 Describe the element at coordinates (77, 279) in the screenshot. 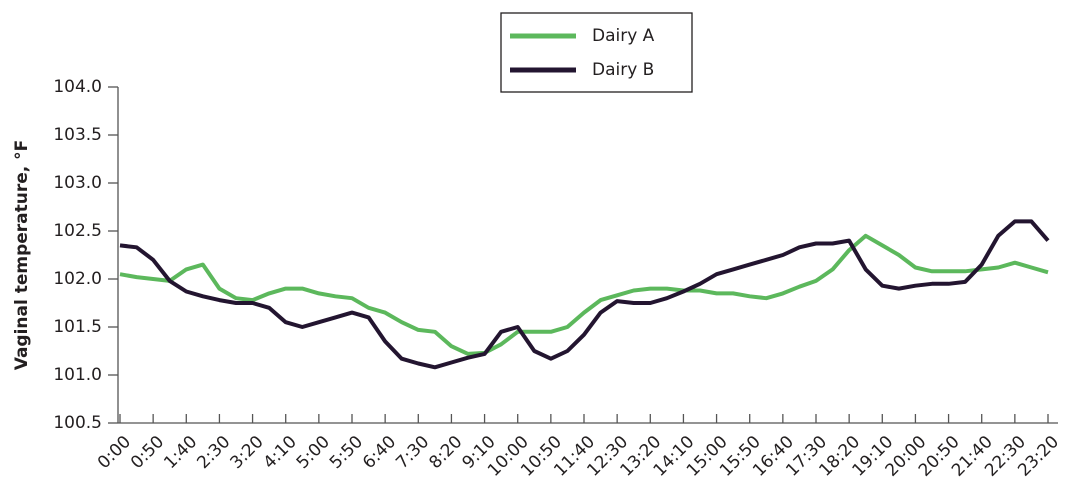

I see `y-tick-label: 102.0` at that location.